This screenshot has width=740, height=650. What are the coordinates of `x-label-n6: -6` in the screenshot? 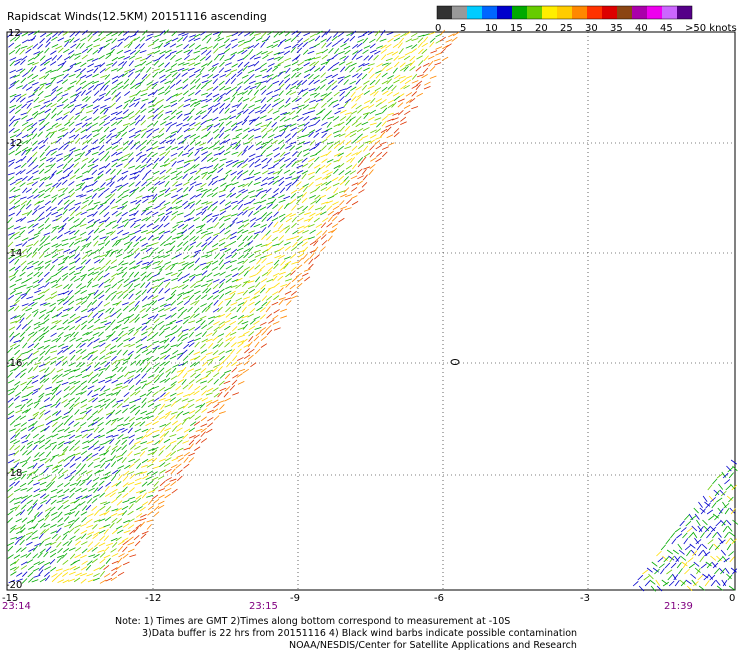 It's located at (439, 598).